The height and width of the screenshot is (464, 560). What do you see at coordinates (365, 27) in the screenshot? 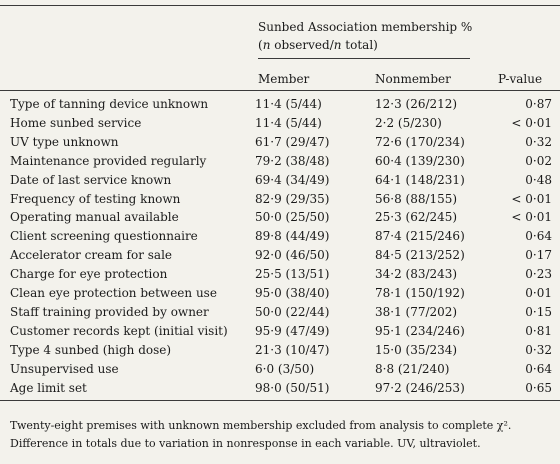
I see `group-header-title: Sunbed Association membership %` at bounding box center [365, 27].